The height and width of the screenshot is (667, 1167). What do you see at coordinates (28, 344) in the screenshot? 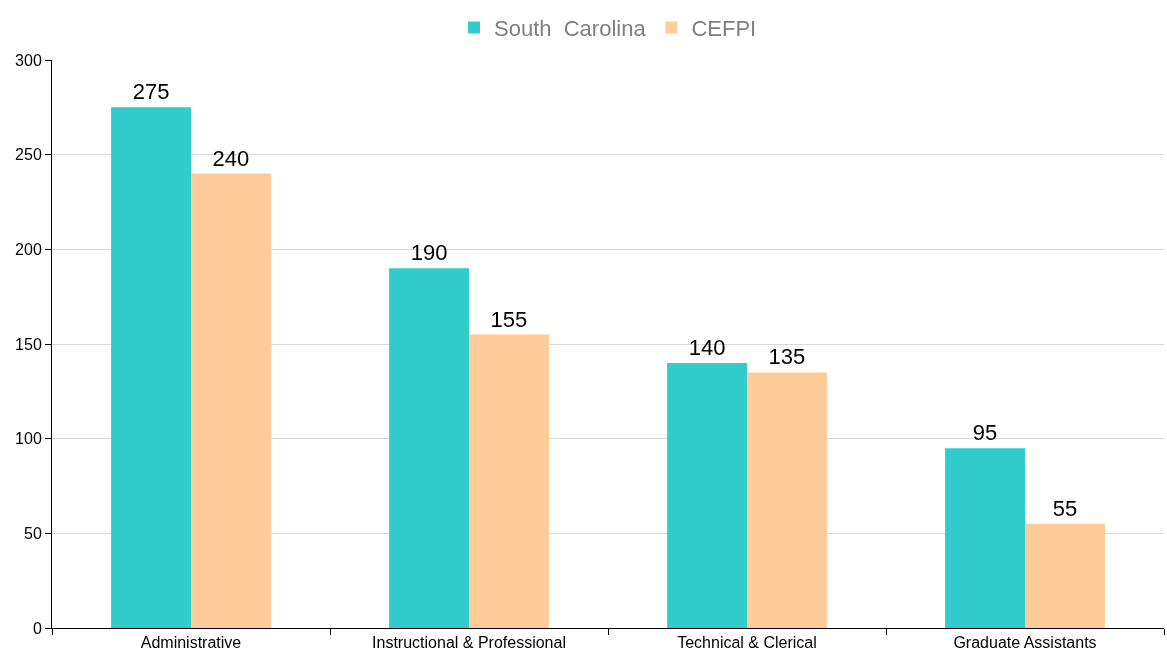
I see `y-tick-label: 150` at bounding box center [28, 344].